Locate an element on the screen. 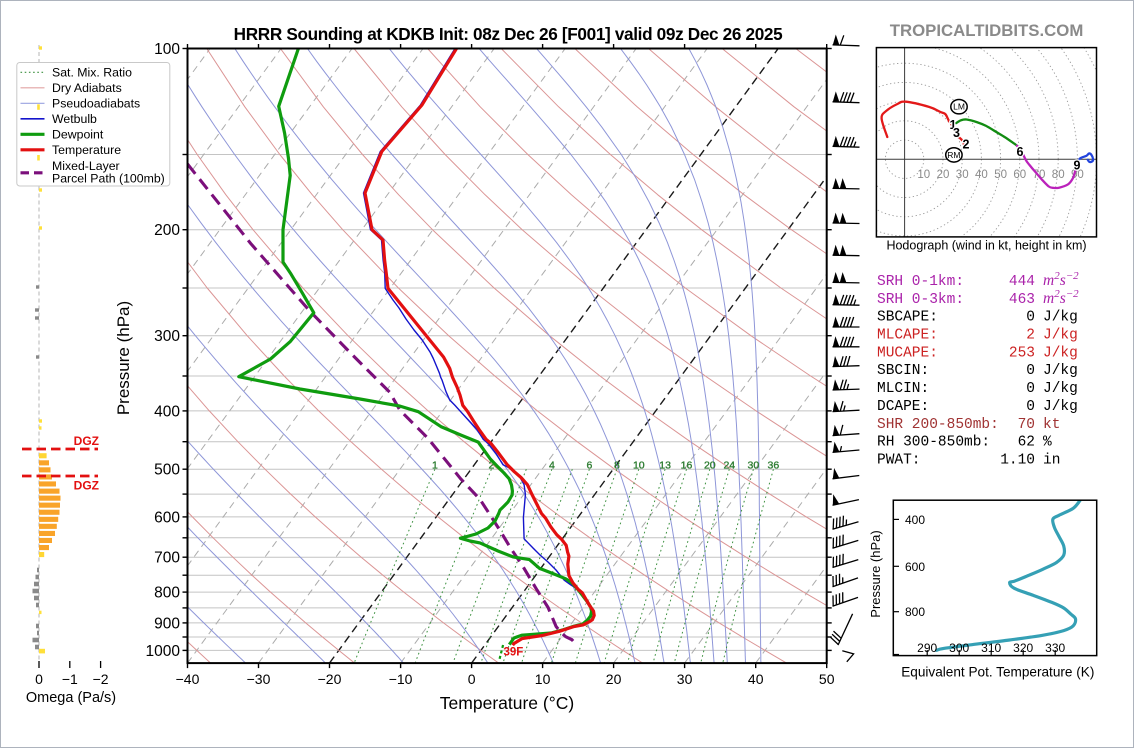 The width and height of the screenshot is (1134, 753). svg-text: 62 is located at coordinates (1026, 443).